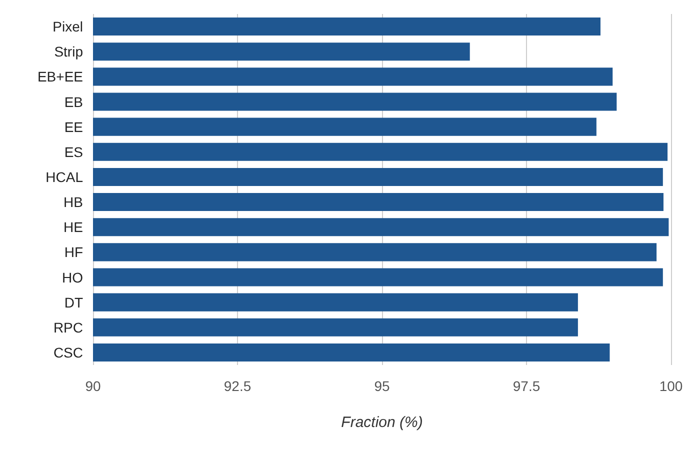  What do you see at coordinates (73, 277) in the screenshot?
I see `y-tick-label: HO` at bounding box center [73, 277].